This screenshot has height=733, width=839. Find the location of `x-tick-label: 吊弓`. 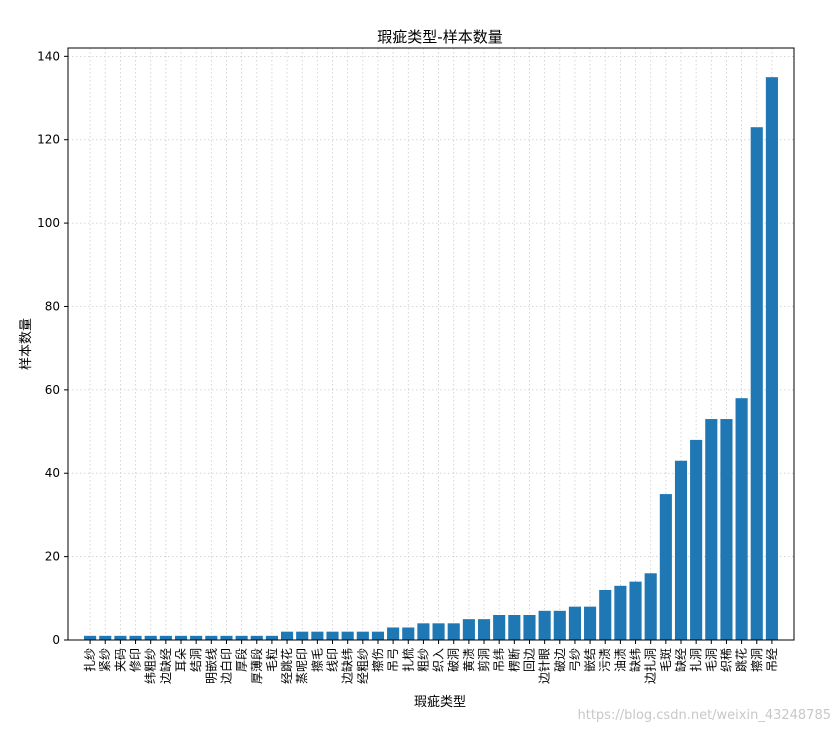

x-tick-label: 吊弓 is located at coordinates (393, 660).